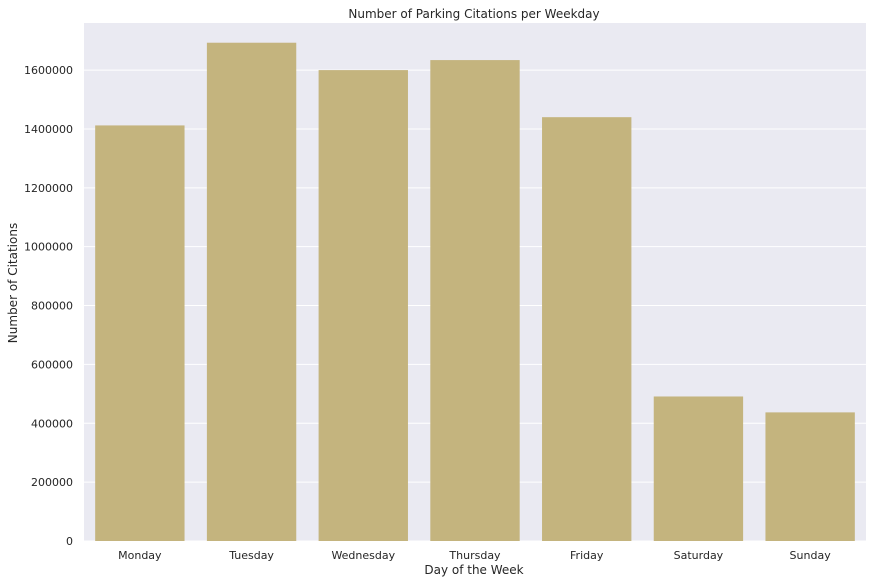 The image size is (873, 584). I want to click on y-tick-label: 400000, so click(52, 423).